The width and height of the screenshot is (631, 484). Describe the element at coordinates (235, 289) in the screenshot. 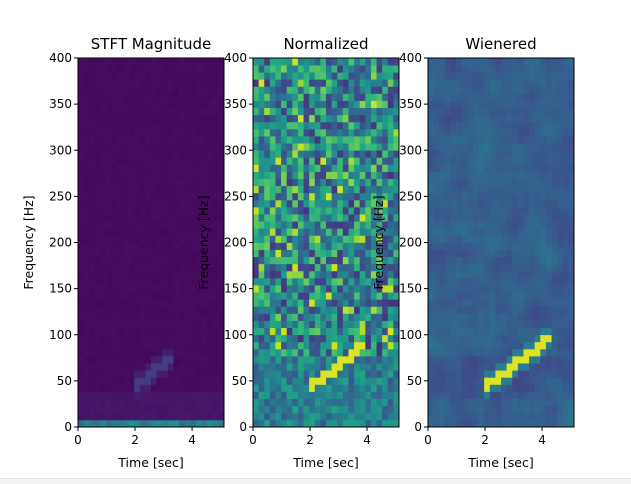

I see `y-tick-label: 150` at that location.